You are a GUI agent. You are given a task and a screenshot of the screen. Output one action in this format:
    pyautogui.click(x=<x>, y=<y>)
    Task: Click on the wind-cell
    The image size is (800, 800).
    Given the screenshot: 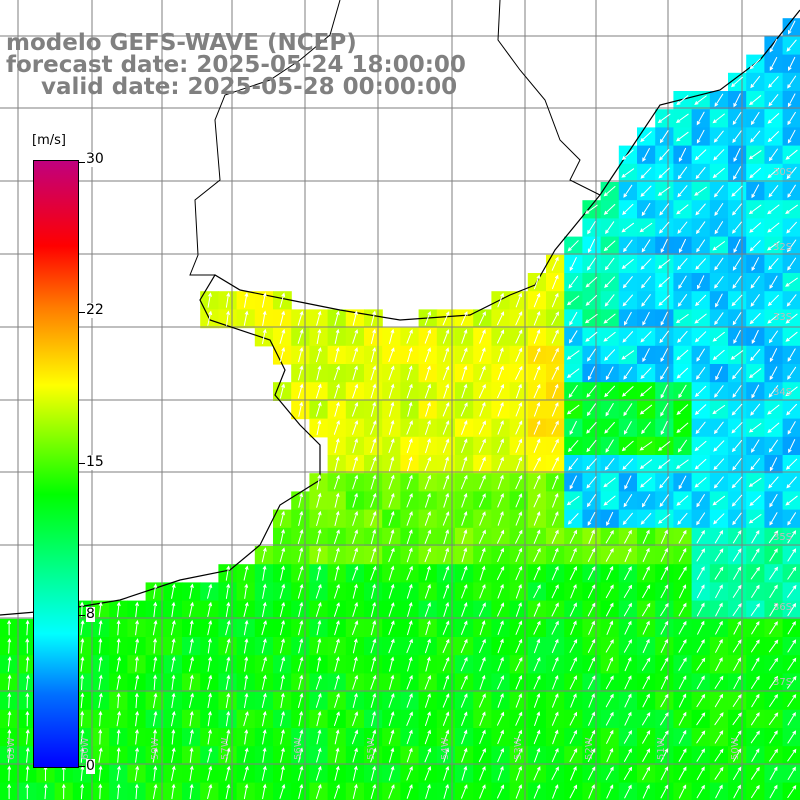 What is the action you would take?
    pyautogui.click(x=791, y=791)
    